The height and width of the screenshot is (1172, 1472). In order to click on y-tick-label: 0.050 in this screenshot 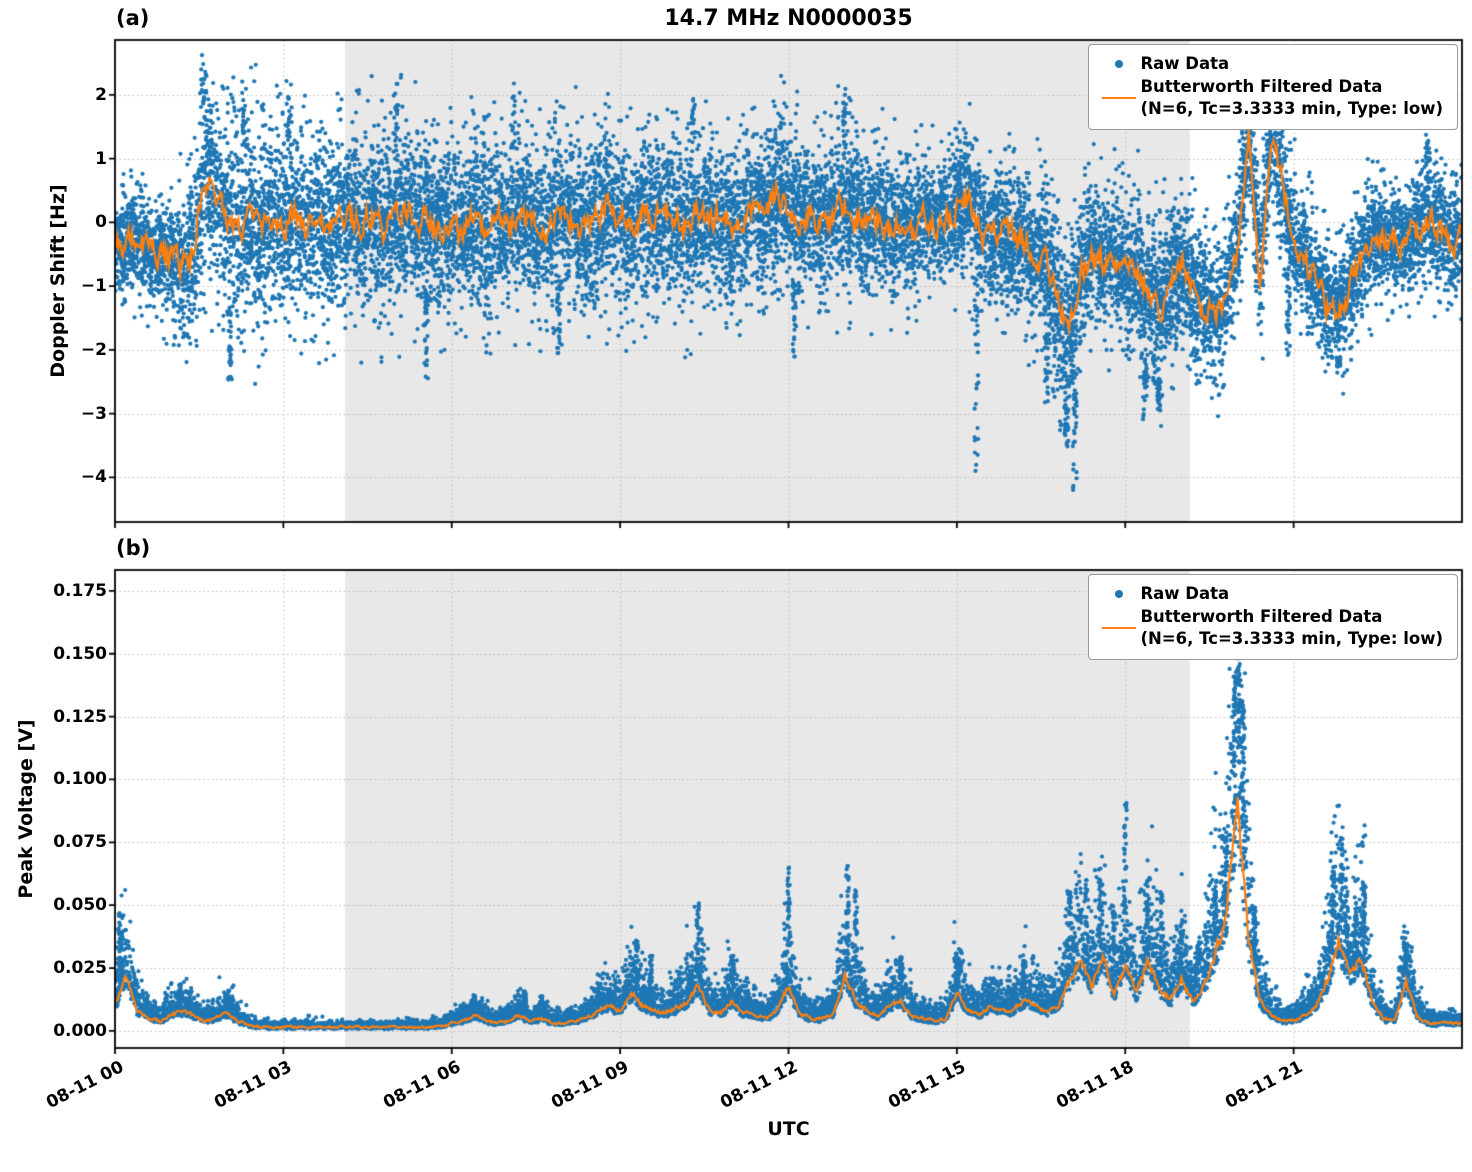, I will do `click(80, 905)`.